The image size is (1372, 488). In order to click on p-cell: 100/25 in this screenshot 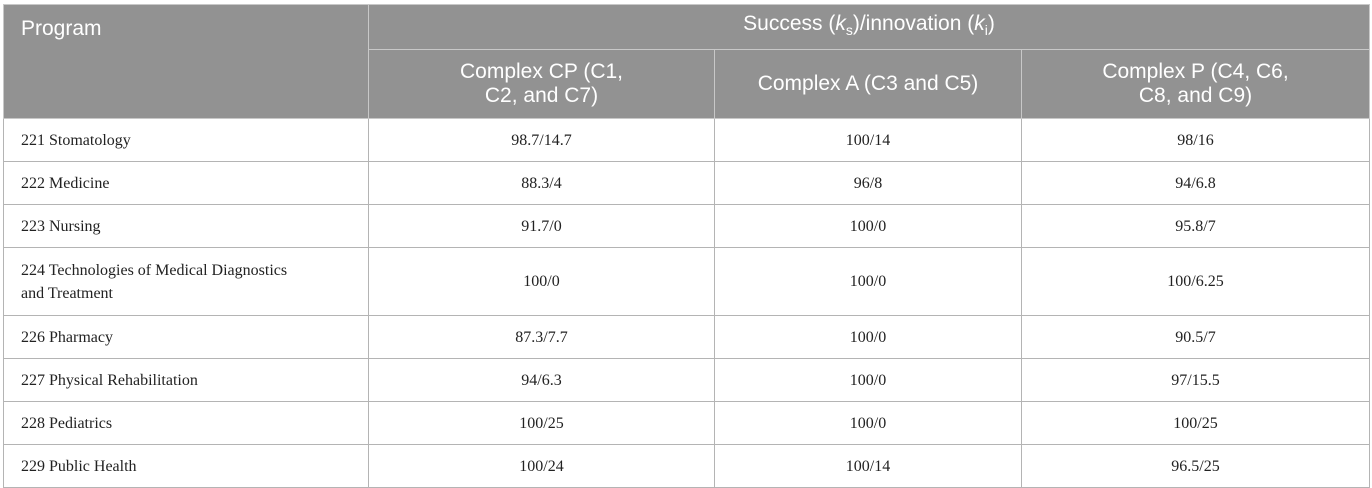, I will do `click(1195, 423)`.